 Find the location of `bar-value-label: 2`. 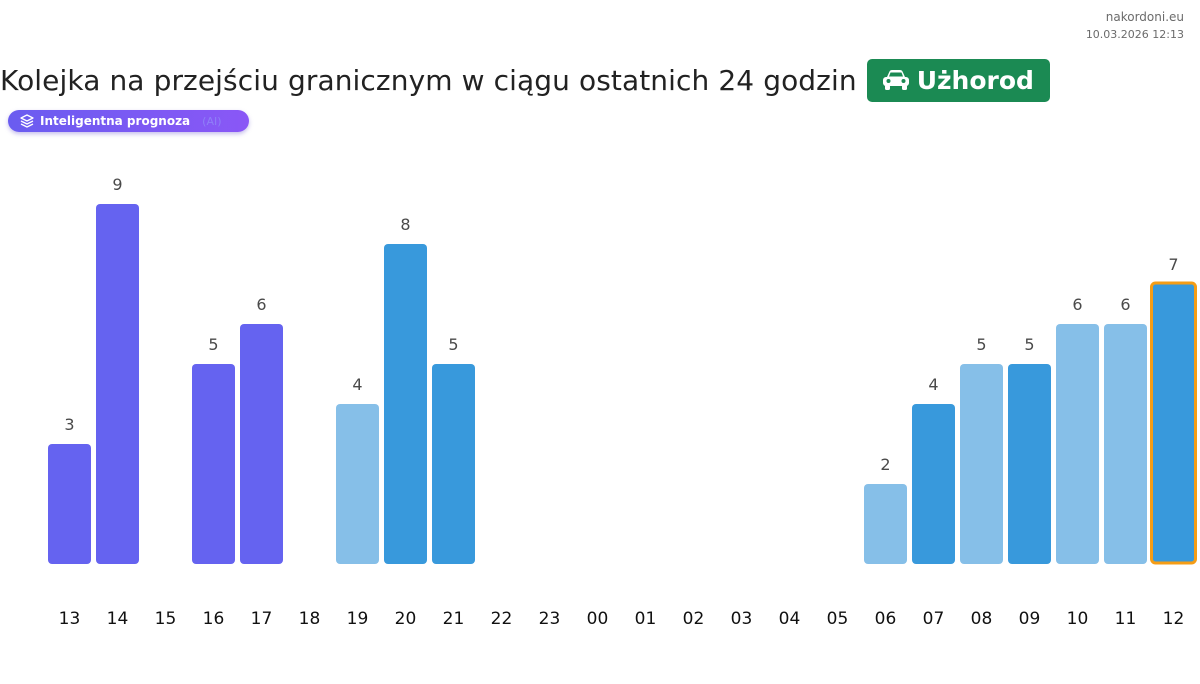

bar-value-label: 2 is located at coordinates (885, 464).